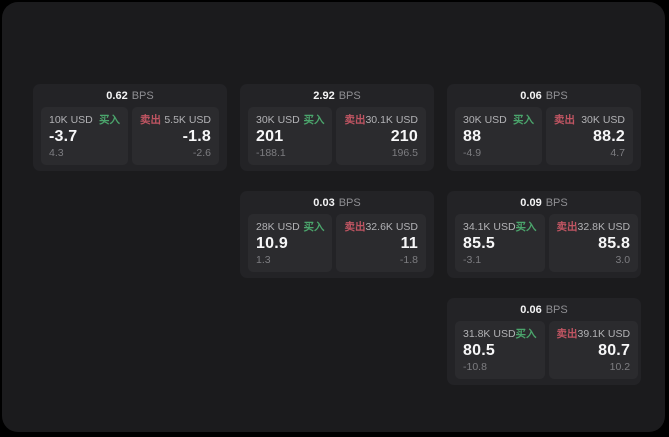  Describe the element at coordinates (489, 334) in the screenshot. I see `buy-size-label: 31.8K USD` at that location.